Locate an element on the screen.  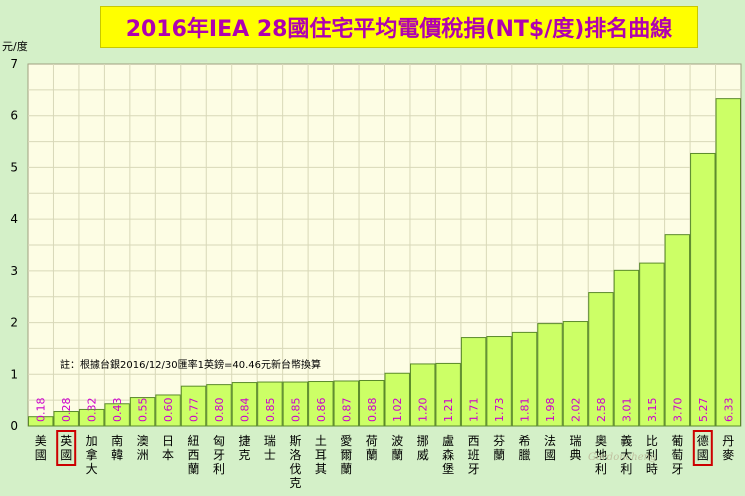
bar-value-label: 0.55 is located at coordinates (143, 410).